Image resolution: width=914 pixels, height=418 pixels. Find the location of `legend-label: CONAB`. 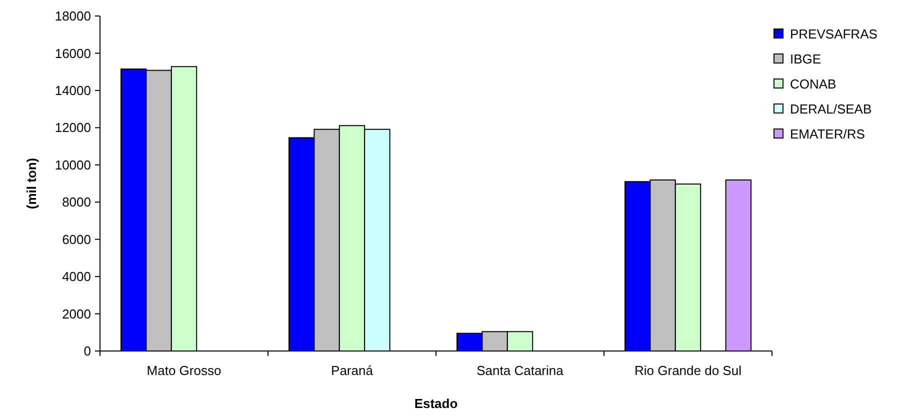

legend-label: CONAB is located at coordinates (813, 84).